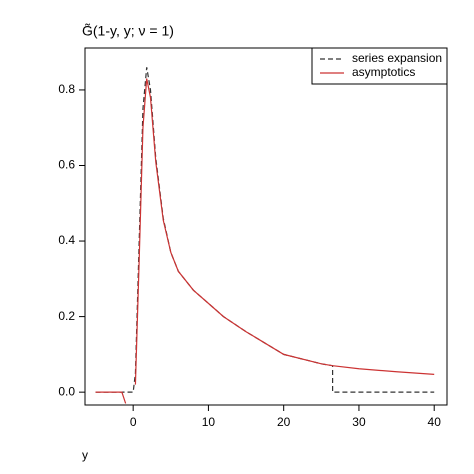 The height and width of the screenshot is (474, 474). Describe the element at coordinates (133, 422) in the screenshot. I see `x-tick-label: 0` at that location.